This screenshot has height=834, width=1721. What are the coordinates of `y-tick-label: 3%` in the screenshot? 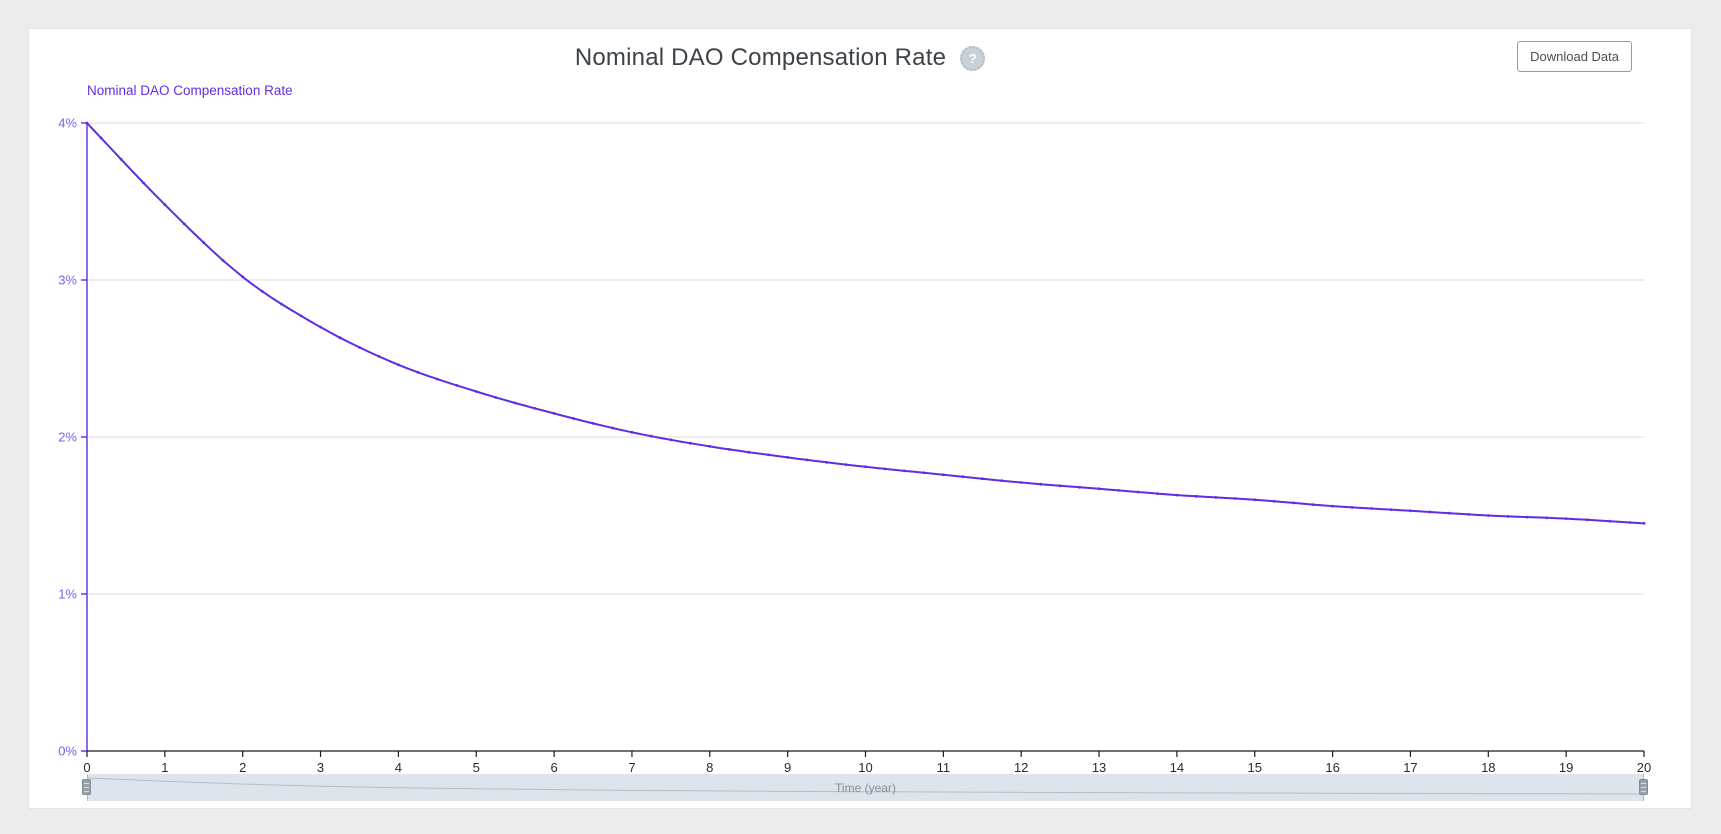 It's located at (67, 280).